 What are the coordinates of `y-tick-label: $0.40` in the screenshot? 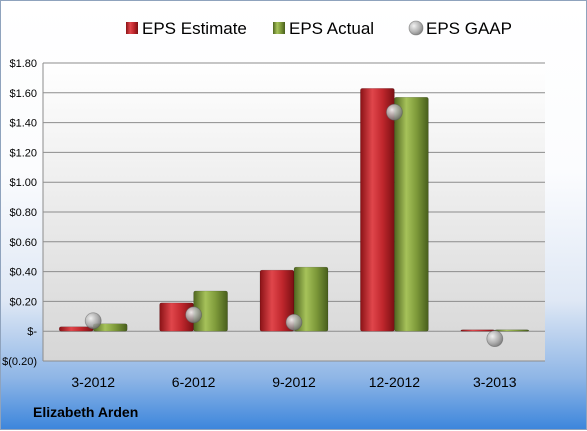 It's located at (23, 273).